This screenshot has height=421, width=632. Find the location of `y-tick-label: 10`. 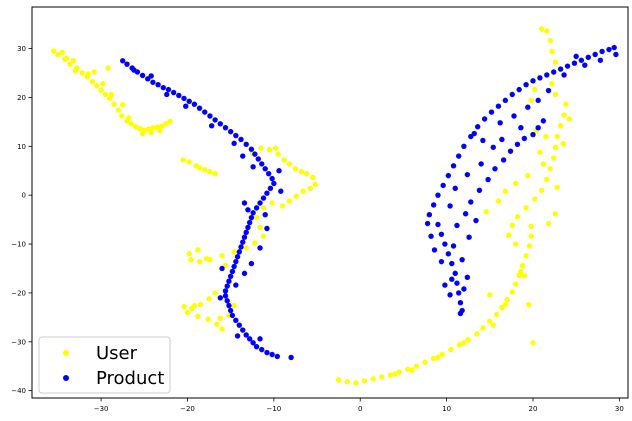

y-tick-label: 10 is located at coordinates (21, 147).